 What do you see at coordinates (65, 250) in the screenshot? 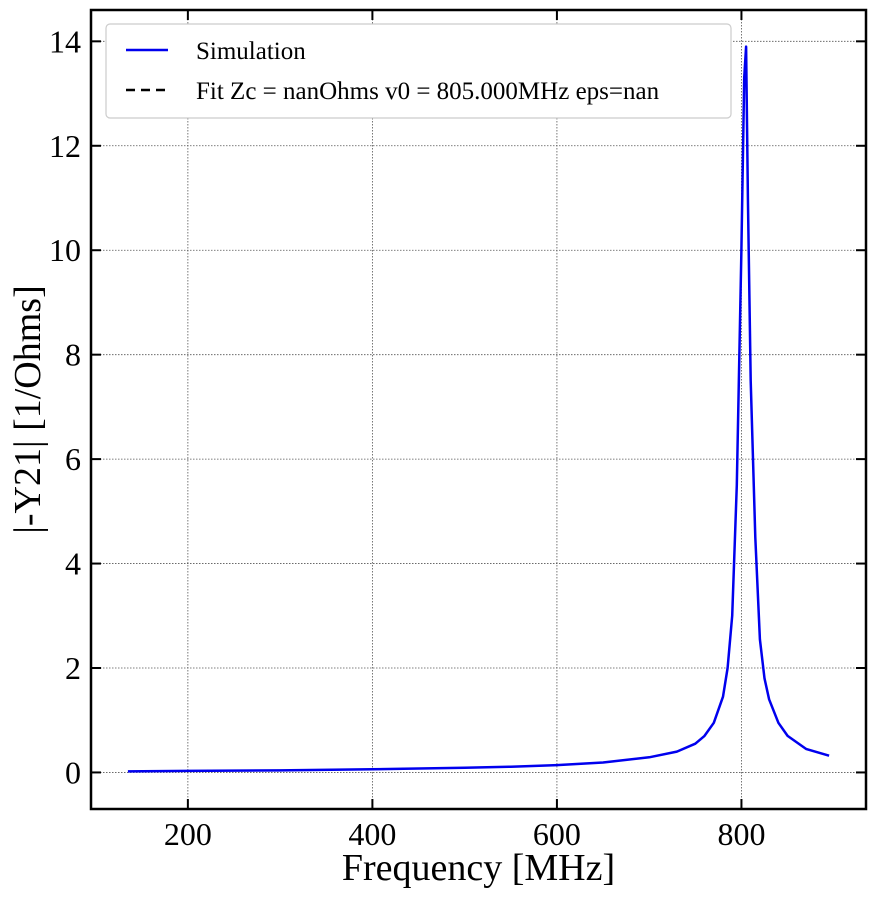
I see `y-tick-label: 10` at bounding box center [65, 250].